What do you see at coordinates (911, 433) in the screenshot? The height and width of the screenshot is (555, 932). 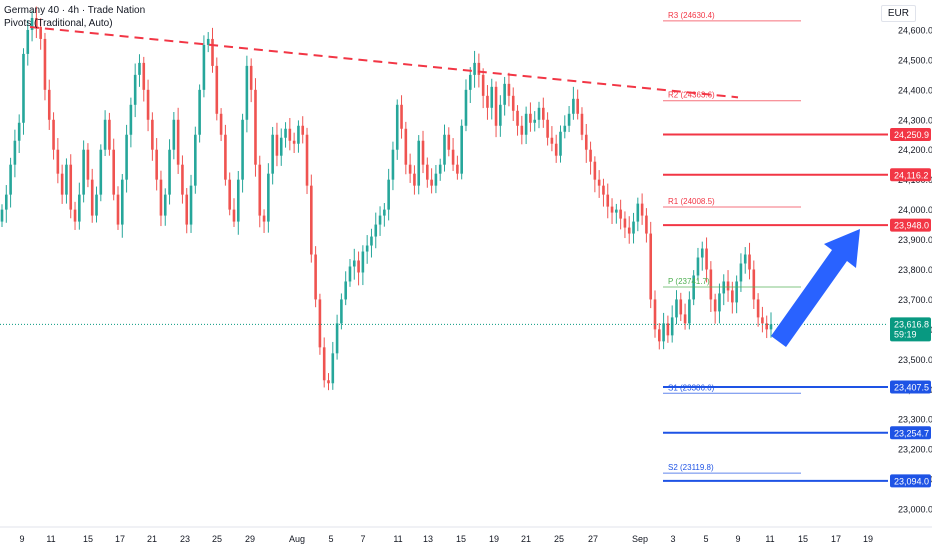 I see `level-tag-label: 23,254.7` at bounding box center [911, 433].